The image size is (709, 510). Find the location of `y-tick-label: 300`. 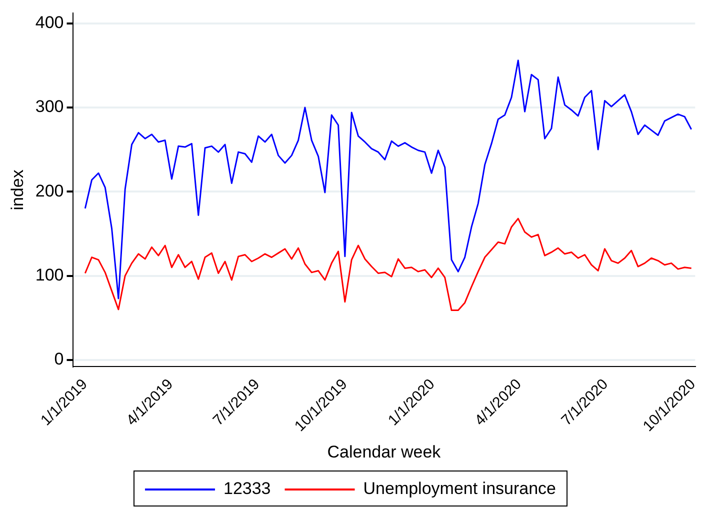

y-tick-label: 300 is located at coordinates (49, 106).